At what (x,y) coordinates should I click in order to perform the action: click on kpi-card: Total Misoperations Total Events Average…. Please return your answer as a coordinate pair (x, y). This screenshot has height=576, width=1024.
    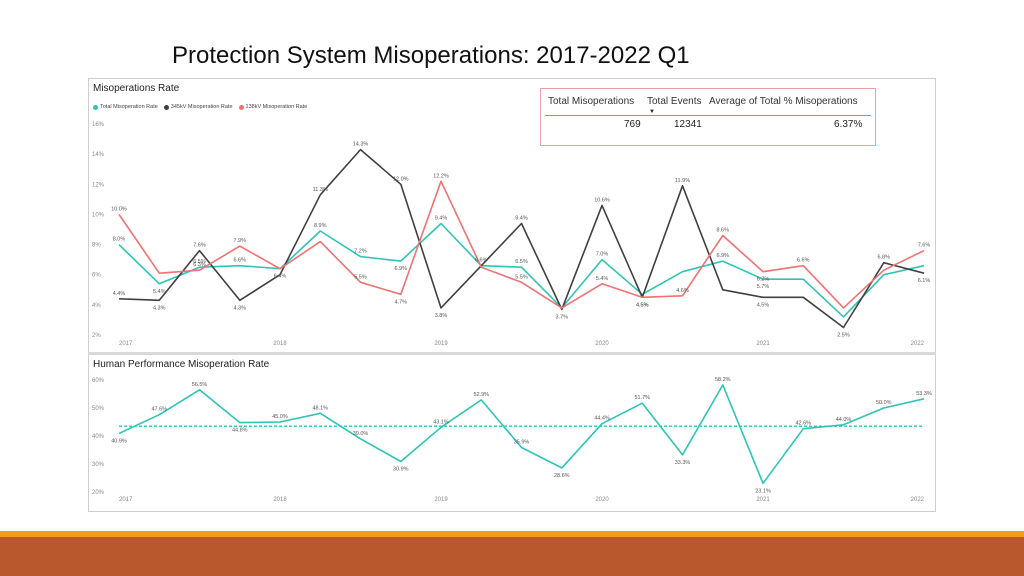
    Looking at the image, I should click on (708, 117).